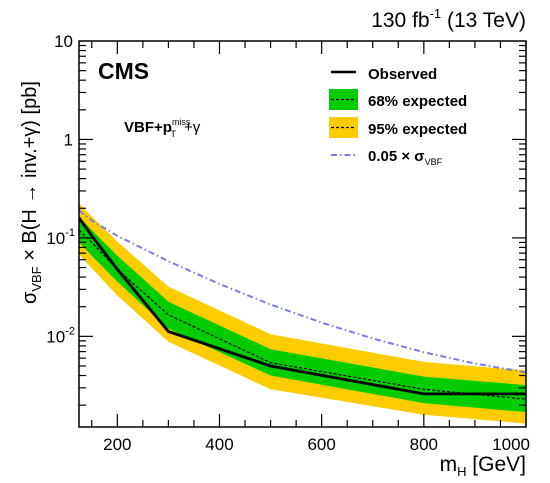 Image resolution: width=550 pixels, height=483 pixels. What do you see at coordinates (321, 444) in the screenshot?
I see `x-tick-label: 600` at bounding box center [321, 444].